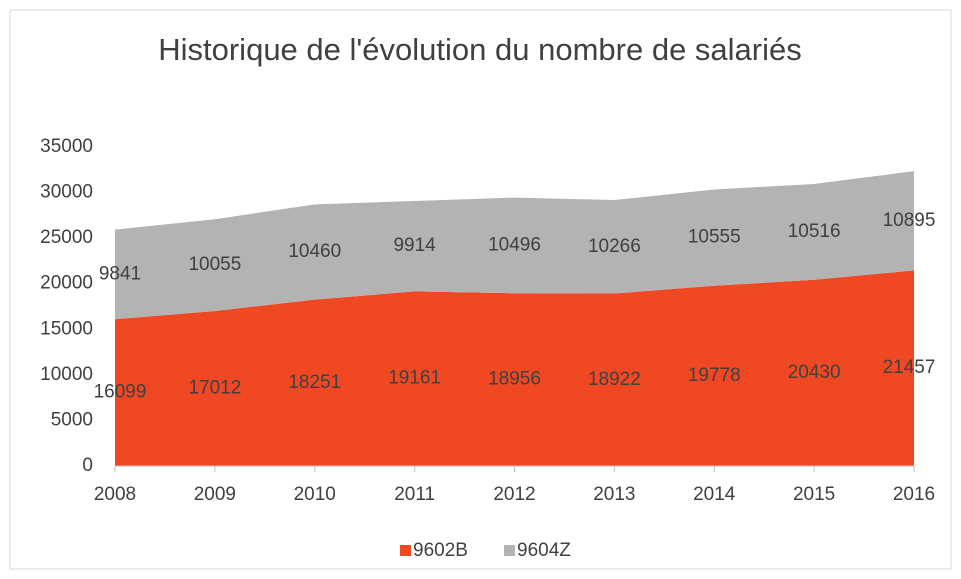  Describe the element at coordinates (120, 273) in the screenshot. I see `data-label: 9841` at that location.